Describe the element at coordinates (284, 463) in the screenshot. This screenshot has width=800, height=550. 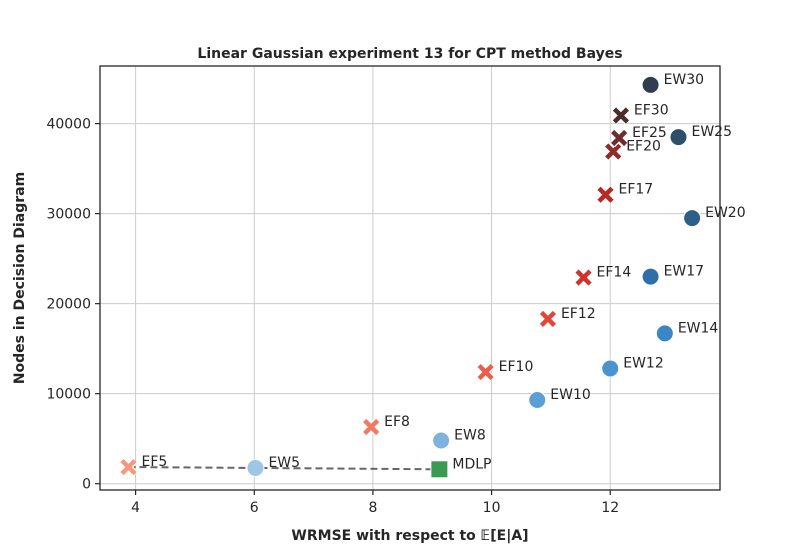
I see `point-ew5-label: EW5` at that location.